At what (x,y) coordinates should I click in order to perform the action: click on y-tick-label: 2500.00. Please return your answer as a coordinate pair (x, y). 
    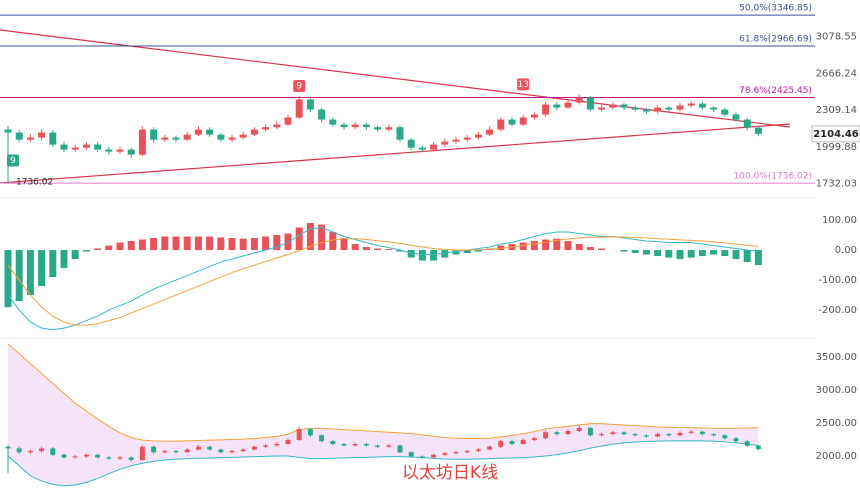
    Looking at the image, I should click on (836, 423).